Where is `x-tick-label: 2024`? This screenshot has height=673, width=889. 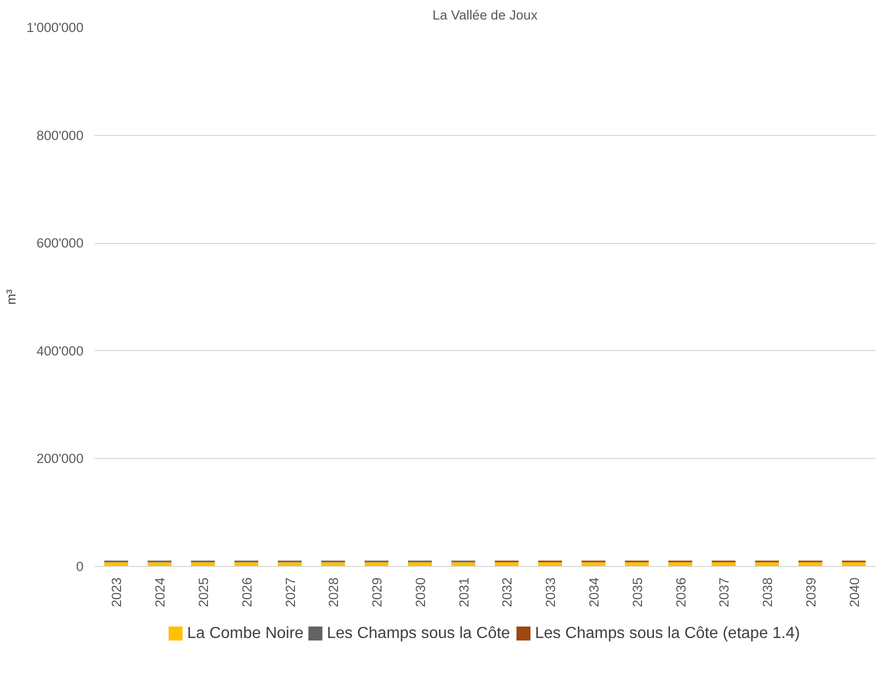
x-tick-label: 2024 is located at coordinates (160, 592).